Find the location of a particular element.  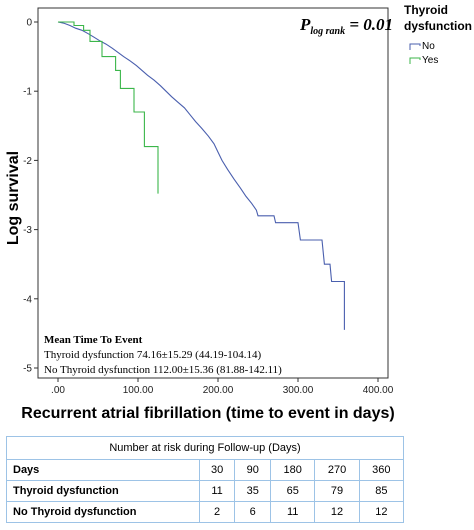

risk-table-cell: 35 is located at coordinates (253, 491).